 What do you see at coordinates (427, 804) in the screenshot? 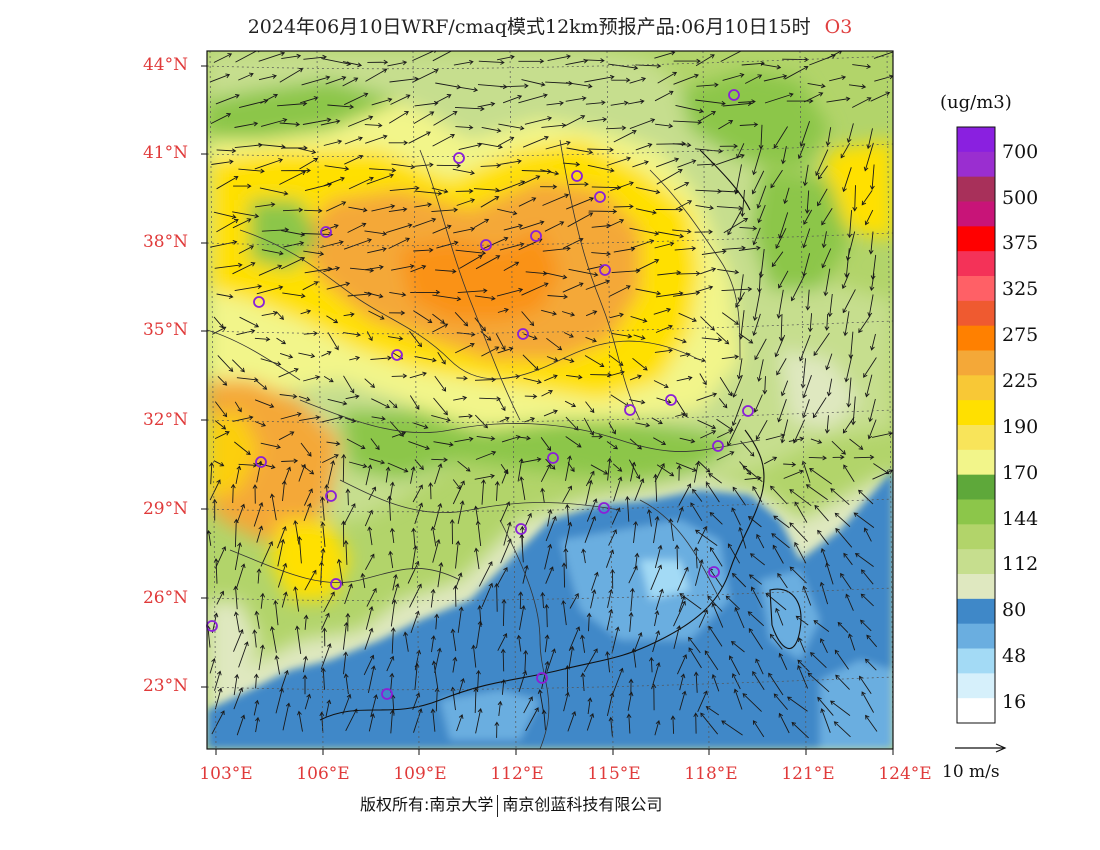
I see `copyright-owner: 版权所有:南京大学` at bounding box center [427, 804].